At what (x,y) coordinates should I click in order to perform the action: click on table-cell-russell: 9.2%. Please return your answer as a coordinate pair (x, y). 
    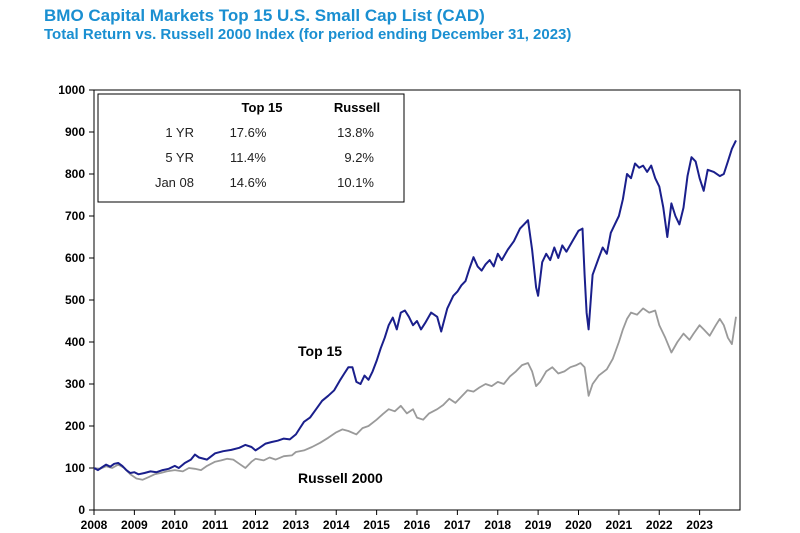
    Looking at the image, I should click on (359, 157).